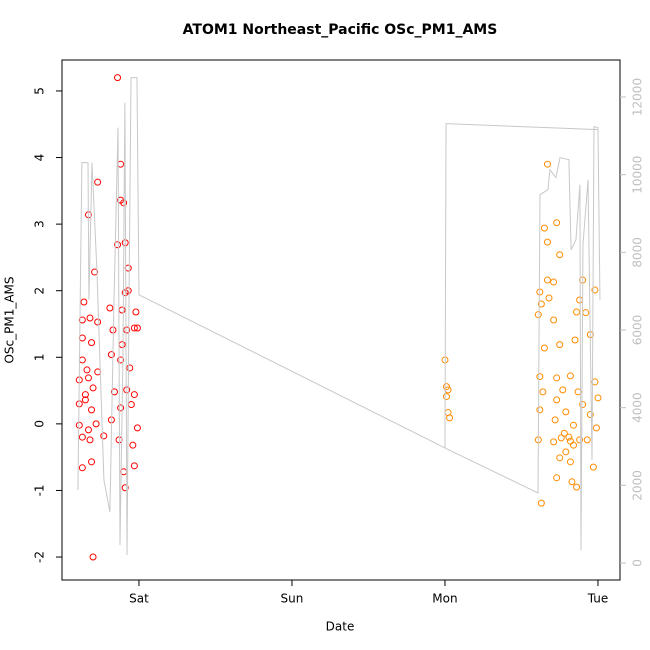 This screenshot has height=650, width=650. I want to click on y-tick-label: -1, so click(40, 490).